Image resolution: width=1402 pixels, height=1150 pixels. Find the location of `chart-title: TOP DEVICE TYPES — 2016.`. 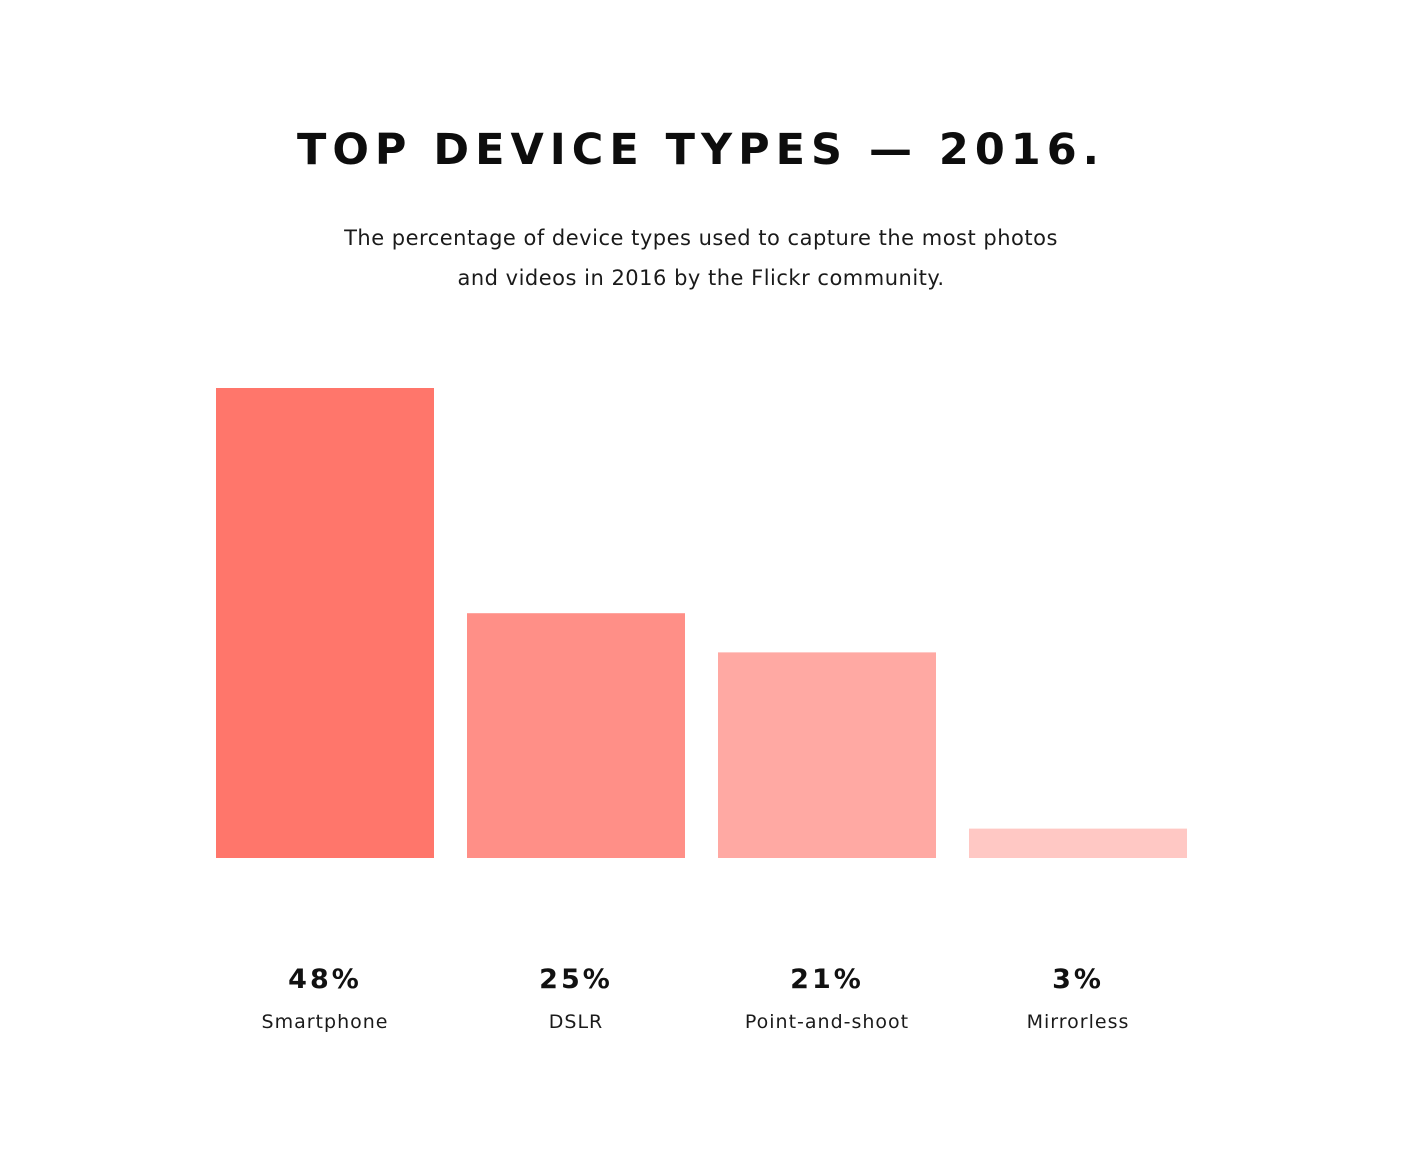

chart-title: TOP DEVICE TYPES — 2016. is located at coordinates (701, 150).